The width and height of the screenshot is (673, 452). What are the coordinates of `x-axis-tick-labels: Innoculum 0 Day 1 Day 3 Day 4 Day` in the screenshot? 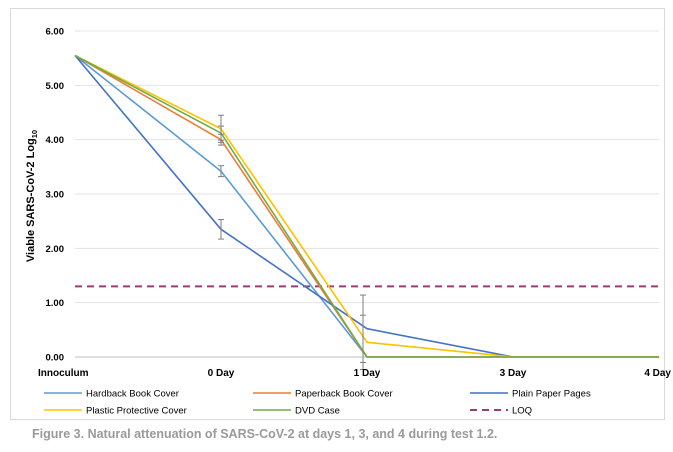 It's located at (354, 373).